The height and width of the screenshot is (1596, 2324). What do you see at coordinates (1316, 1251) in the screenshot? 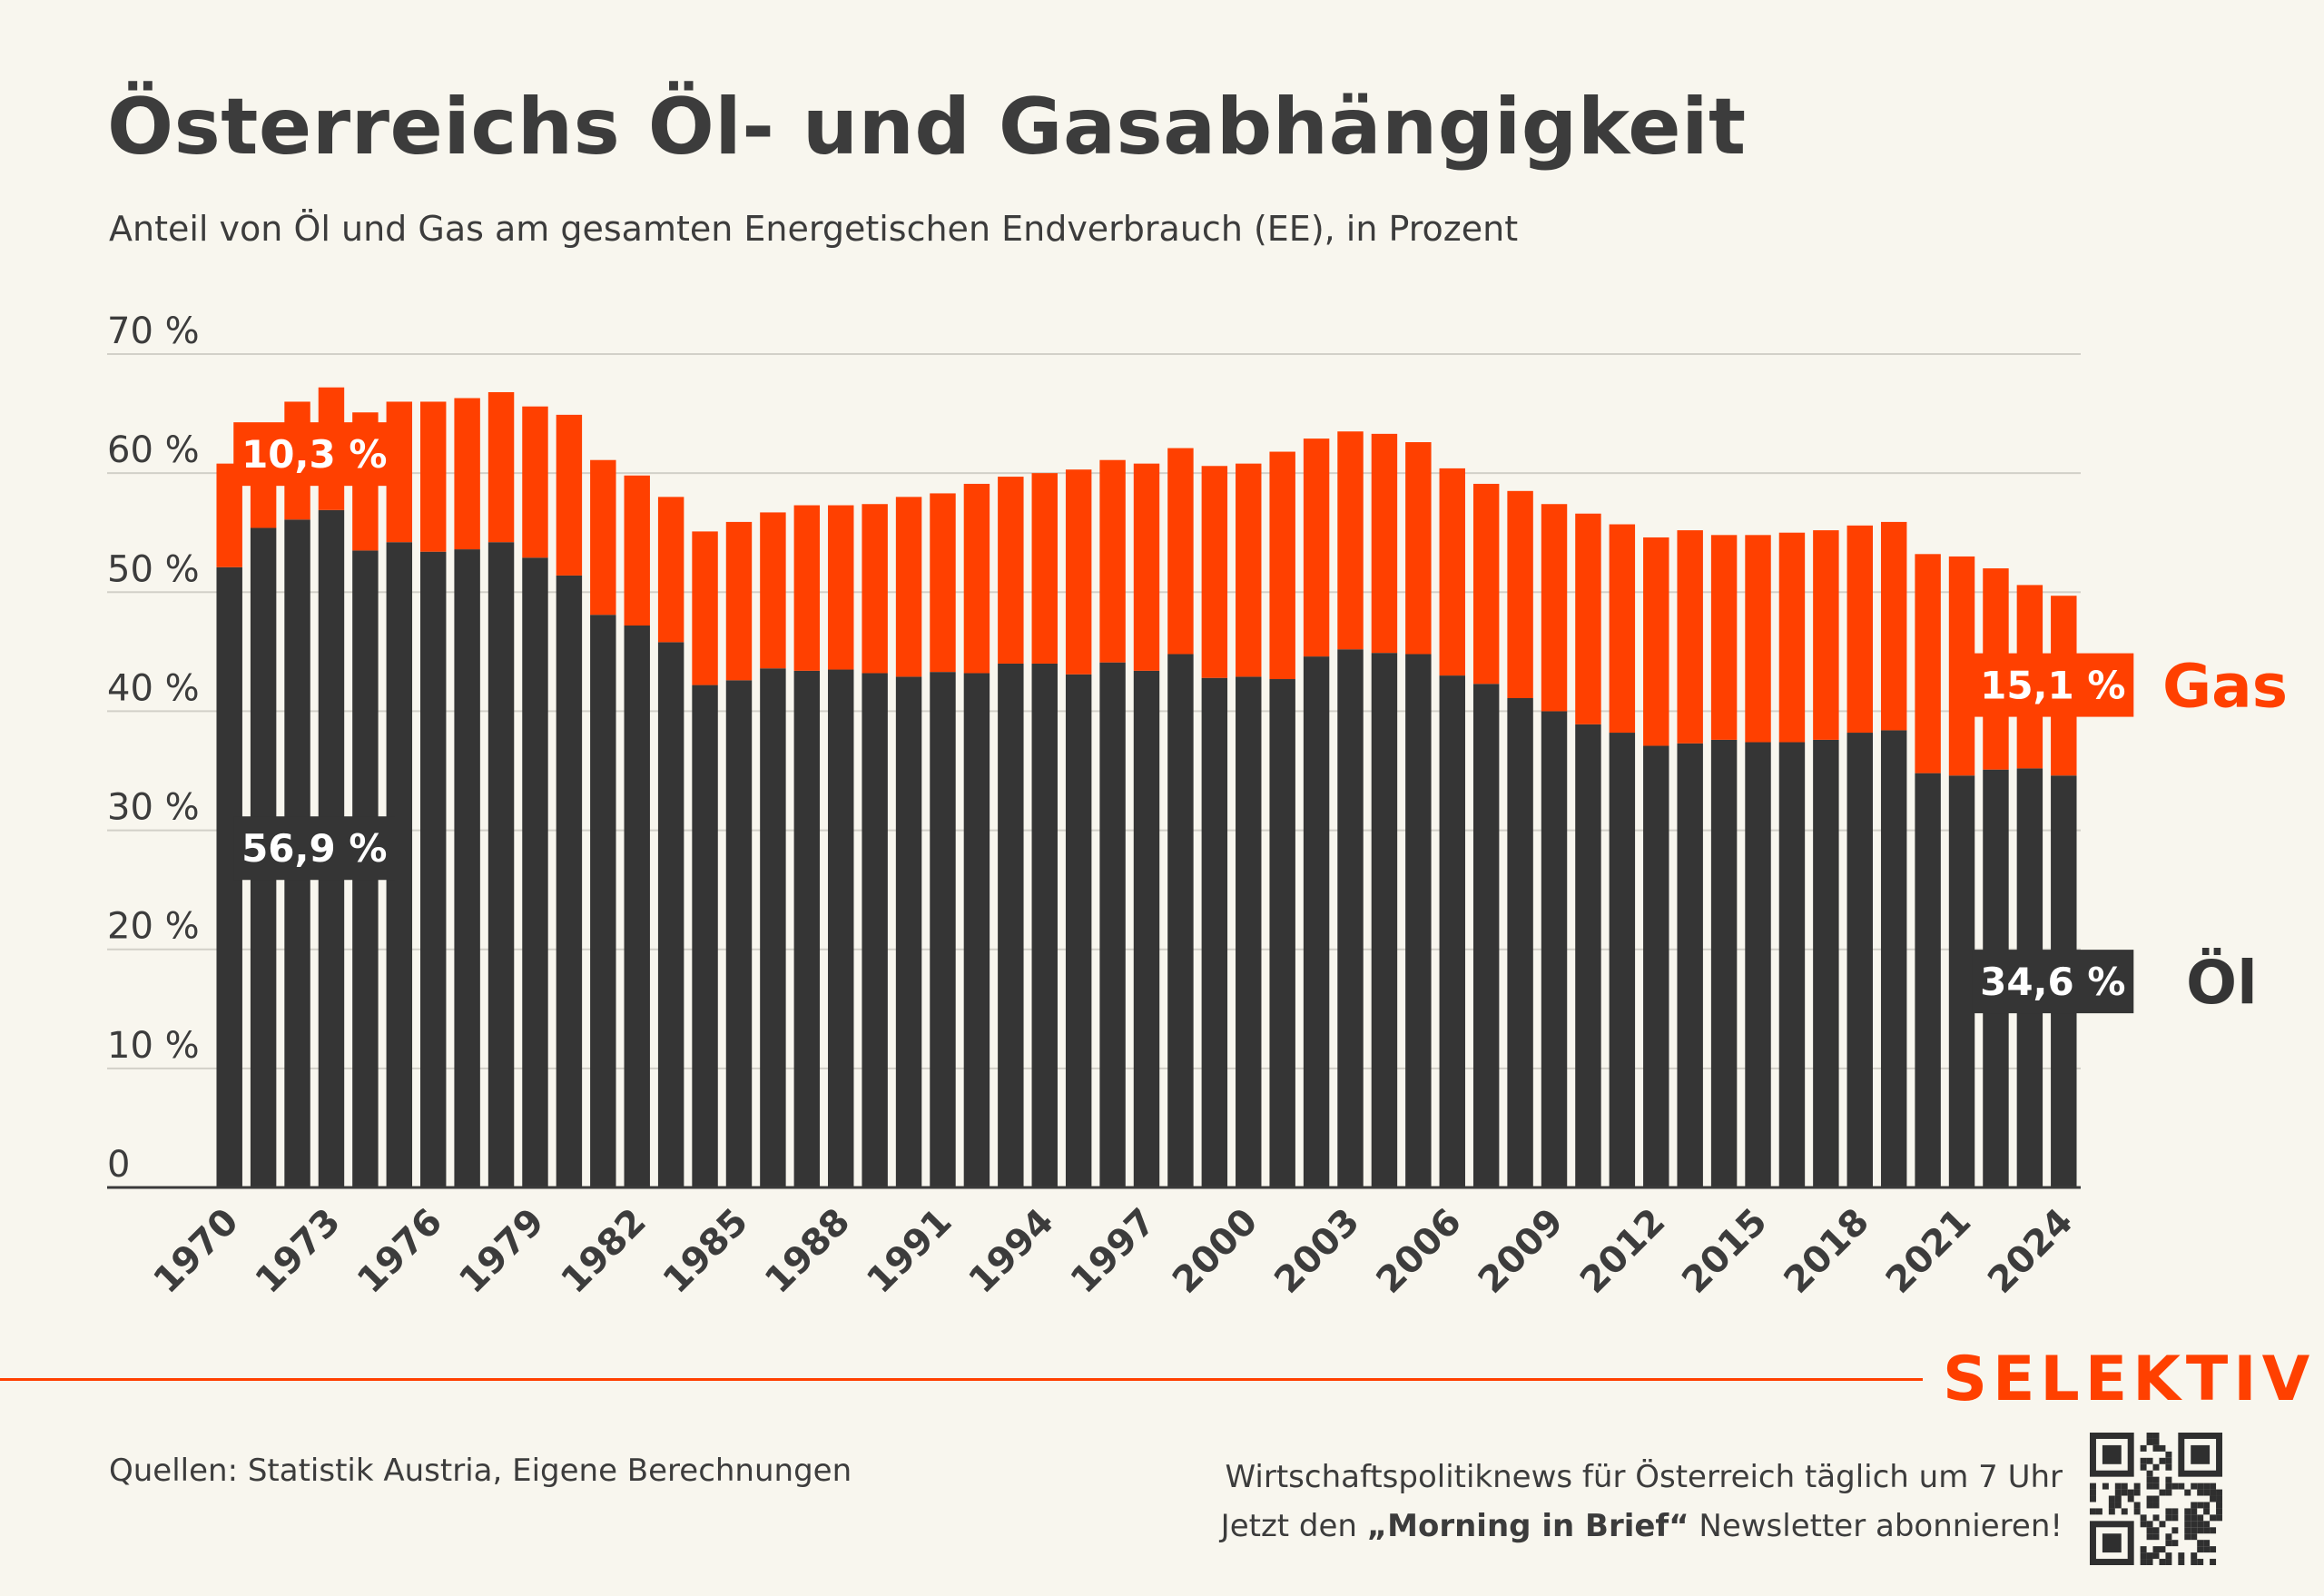
I see `x-tick-label: 2003` at bounding box center [1316, 1251].